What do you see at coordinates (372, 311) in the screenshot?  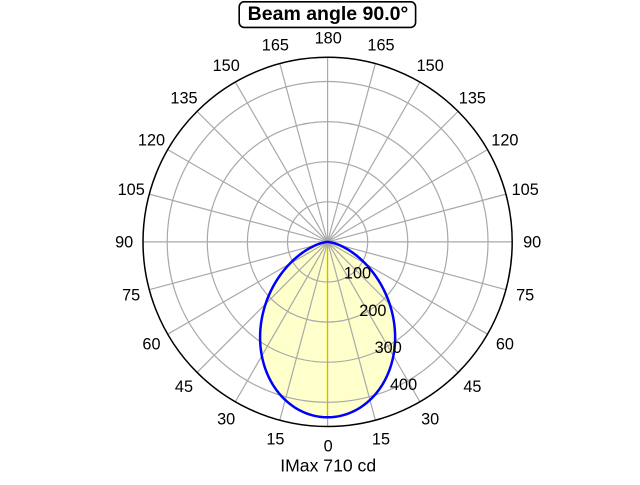 I see `svg-text: 200` at bounding box center [372, 311].